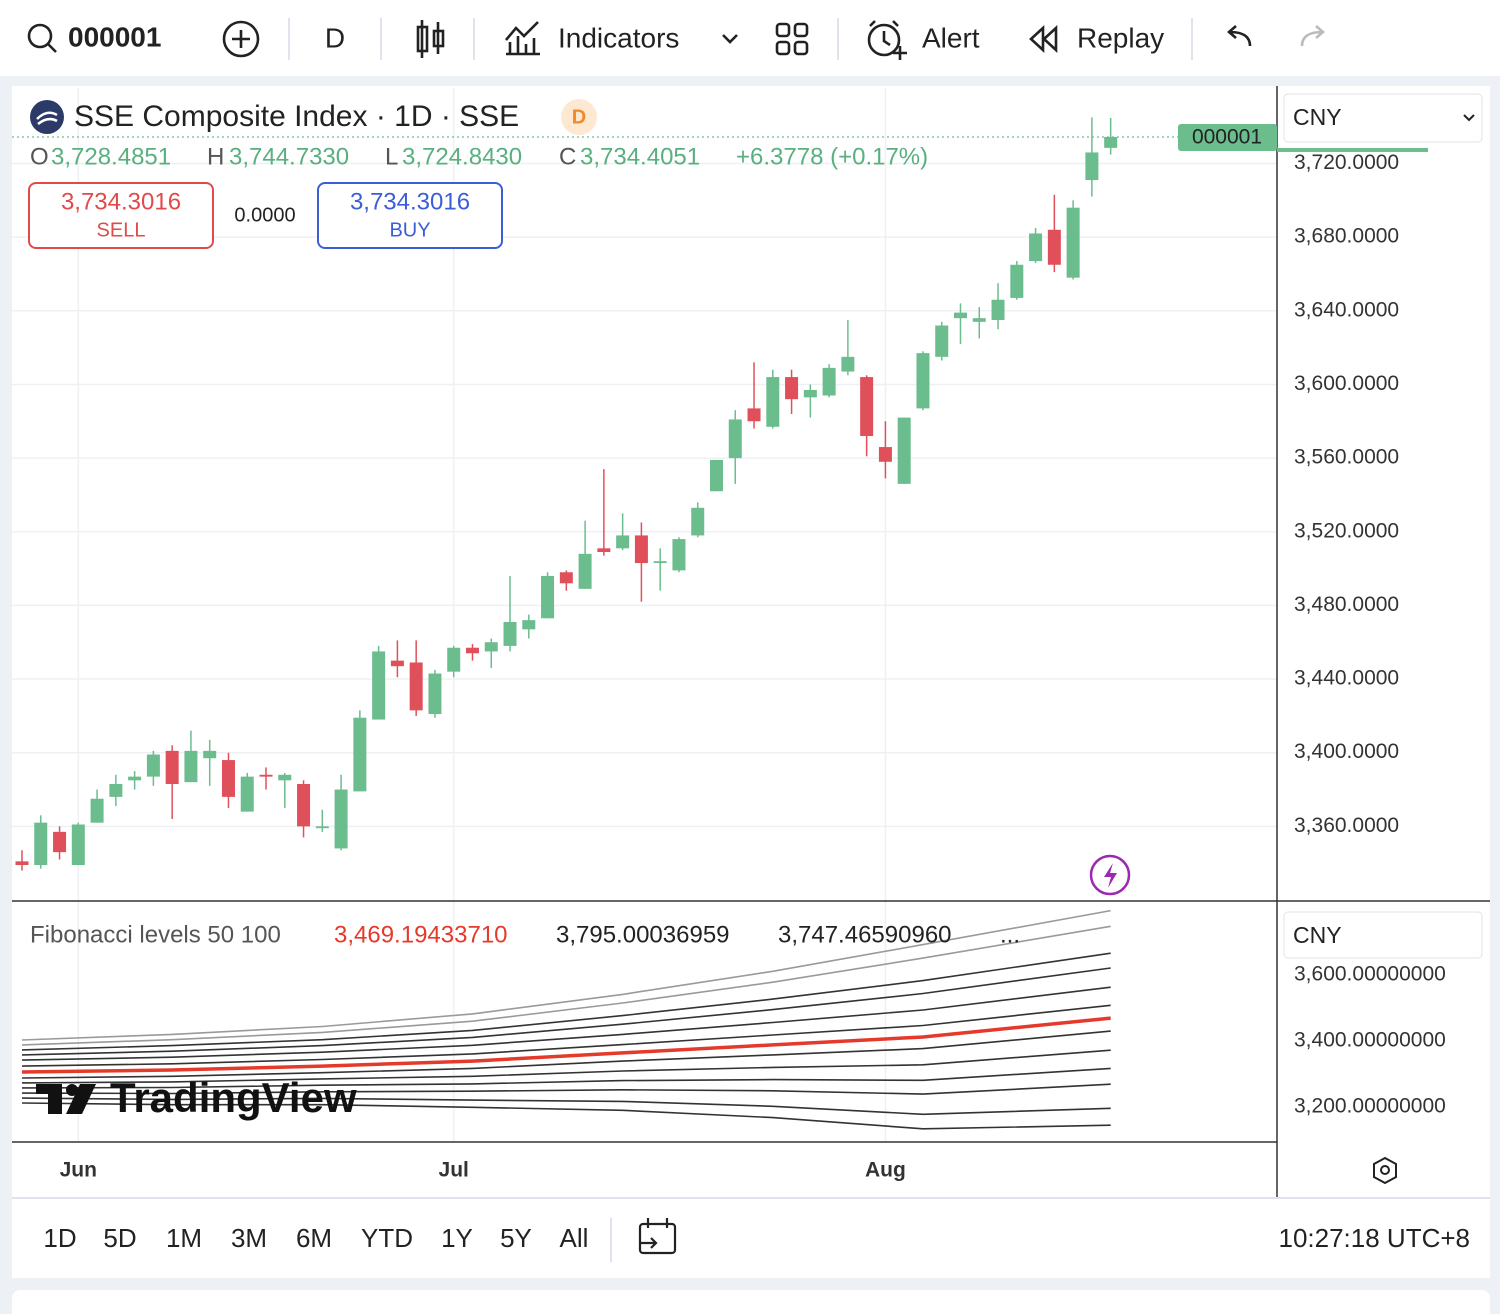 The height and width of the screenshot is (1314, 1500). I want to click on replay-button: Replay, so click(1120, 37).